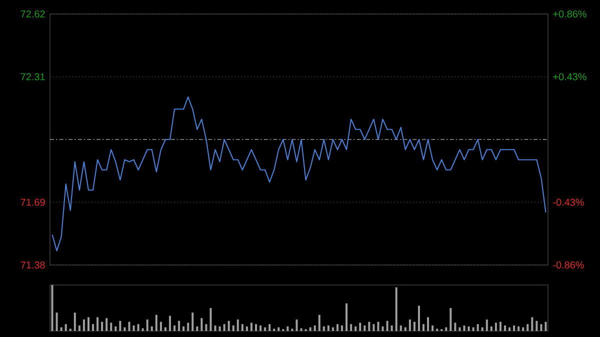 The height and width of the screenshot is (337, 600). I want to click on y2-tick-label: +0.86%, so click(569, 14).